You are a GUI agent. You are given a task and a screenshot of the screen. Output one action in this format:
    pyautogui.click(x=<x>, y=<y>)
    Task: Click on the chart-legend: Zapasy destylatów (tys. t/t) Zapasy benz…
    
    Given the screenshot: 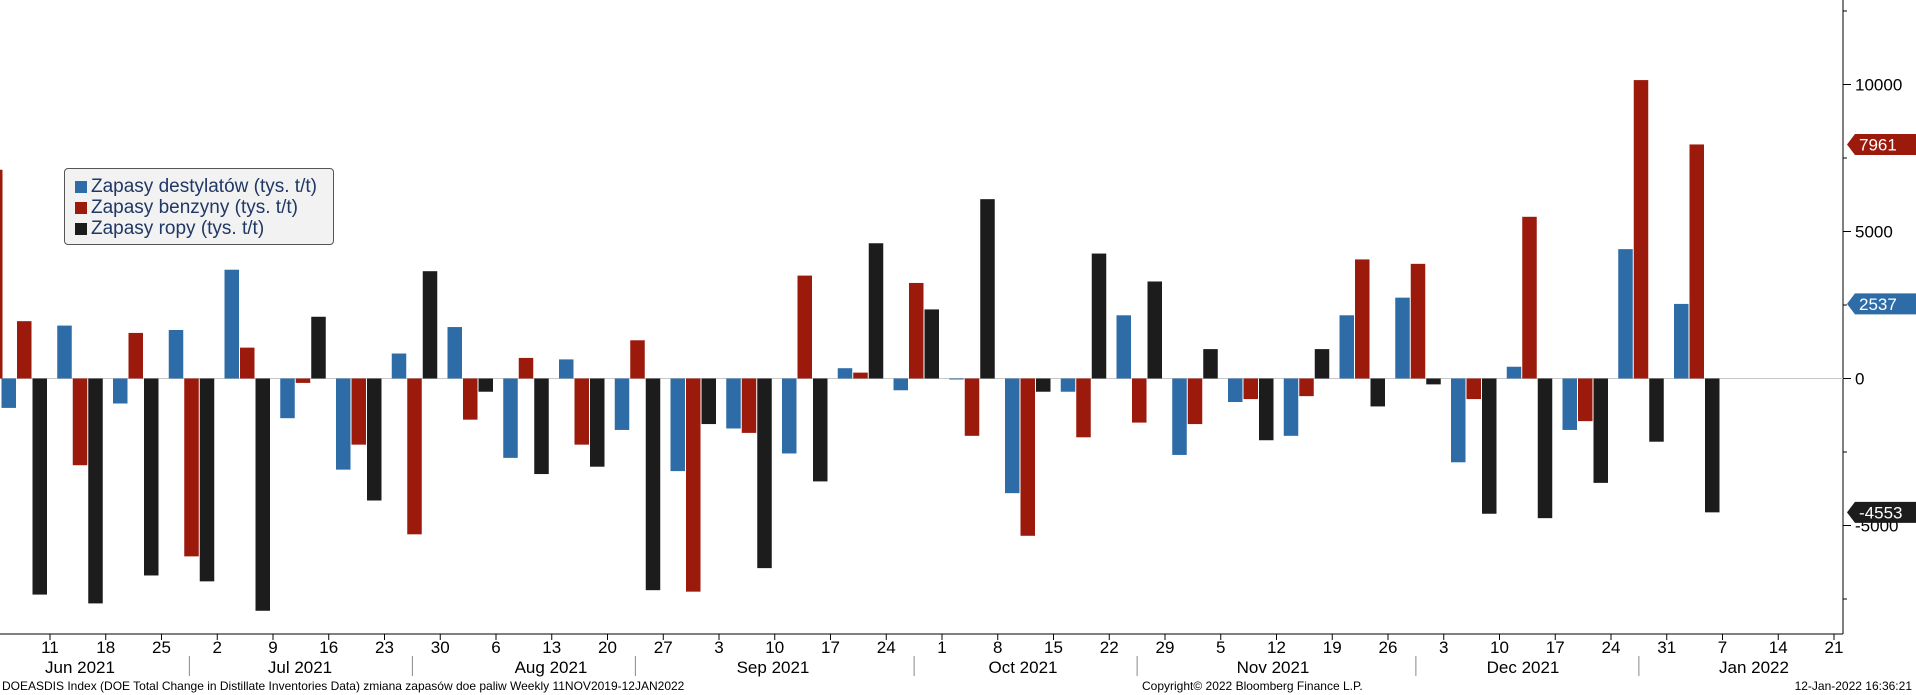 What is the action you would take?
    pyautogui.click(x=199, y=206)
    